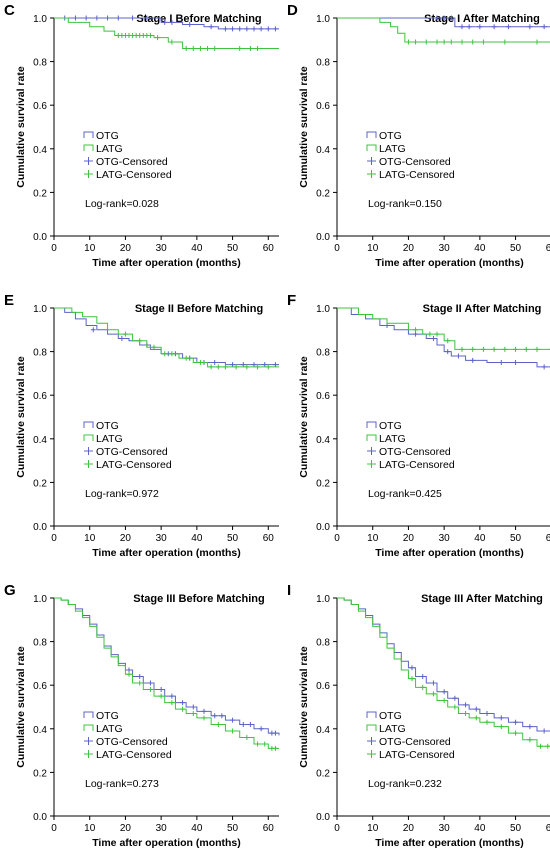 The width and height of the screenshot is (550, 858). I want to click on legend-label: LATG-Censored, so click(417, 175).